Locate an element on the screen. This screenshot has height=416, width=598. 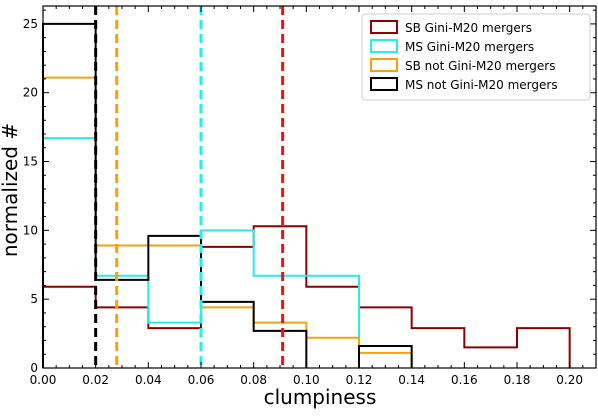
y-tick-label: 10 is located at coordinates (30, 230).